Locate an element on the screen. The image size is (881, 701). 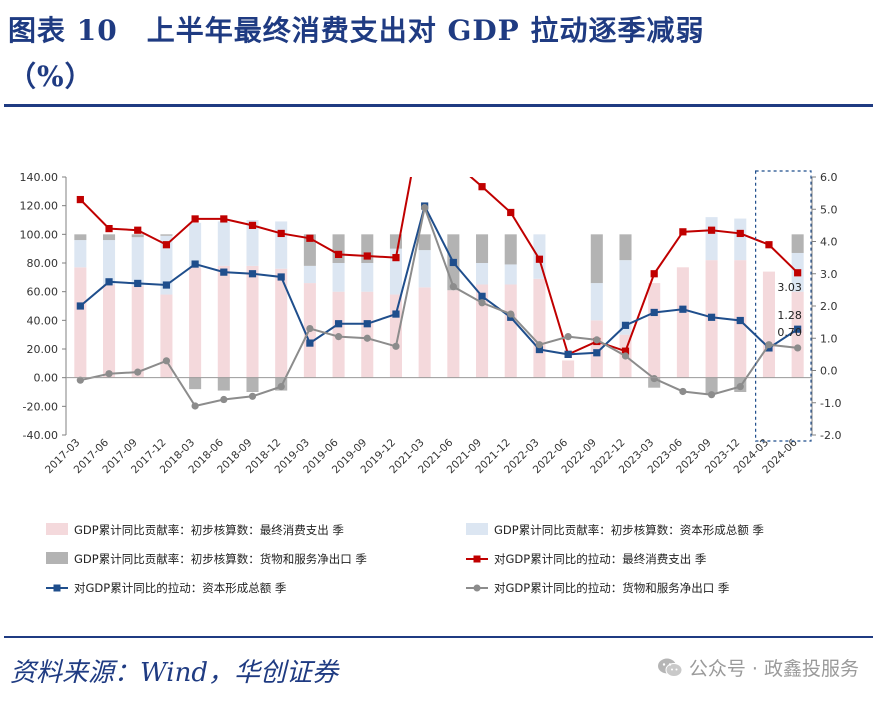
legend-label: 对GDP累计同比的拉动：资本形成总额 季 is located at coordinates (180, 588).